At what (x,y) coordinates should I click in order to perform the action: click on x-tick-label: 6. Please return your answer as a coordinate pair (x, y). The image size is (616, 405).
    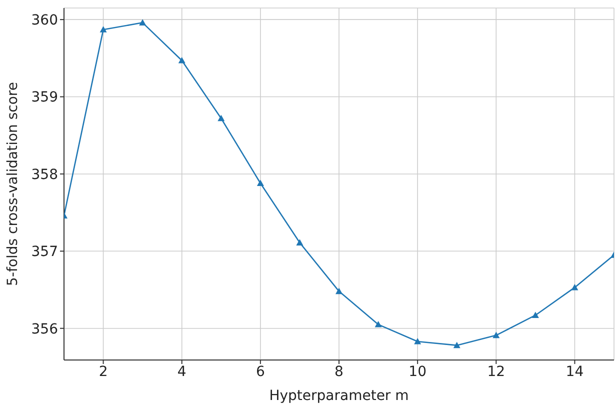
    Looking at the image, I should click on (260, 372).